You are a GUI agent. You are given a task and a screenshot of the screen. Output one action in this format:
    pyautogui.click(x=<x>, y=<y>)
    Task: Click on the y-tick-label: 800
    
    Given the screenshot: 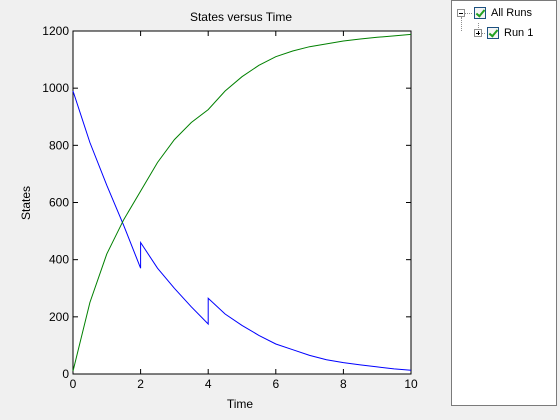 What is the action you would take?
    pyautogui.click(x=59, y=145)
    